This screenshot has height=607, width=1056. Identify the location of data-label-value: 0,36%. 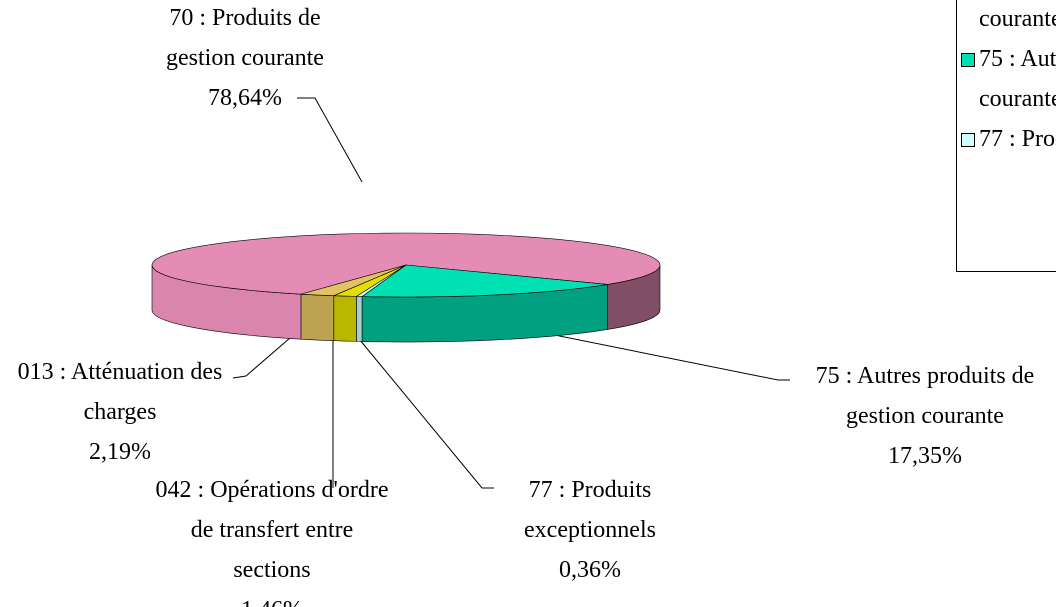
(590, 570).